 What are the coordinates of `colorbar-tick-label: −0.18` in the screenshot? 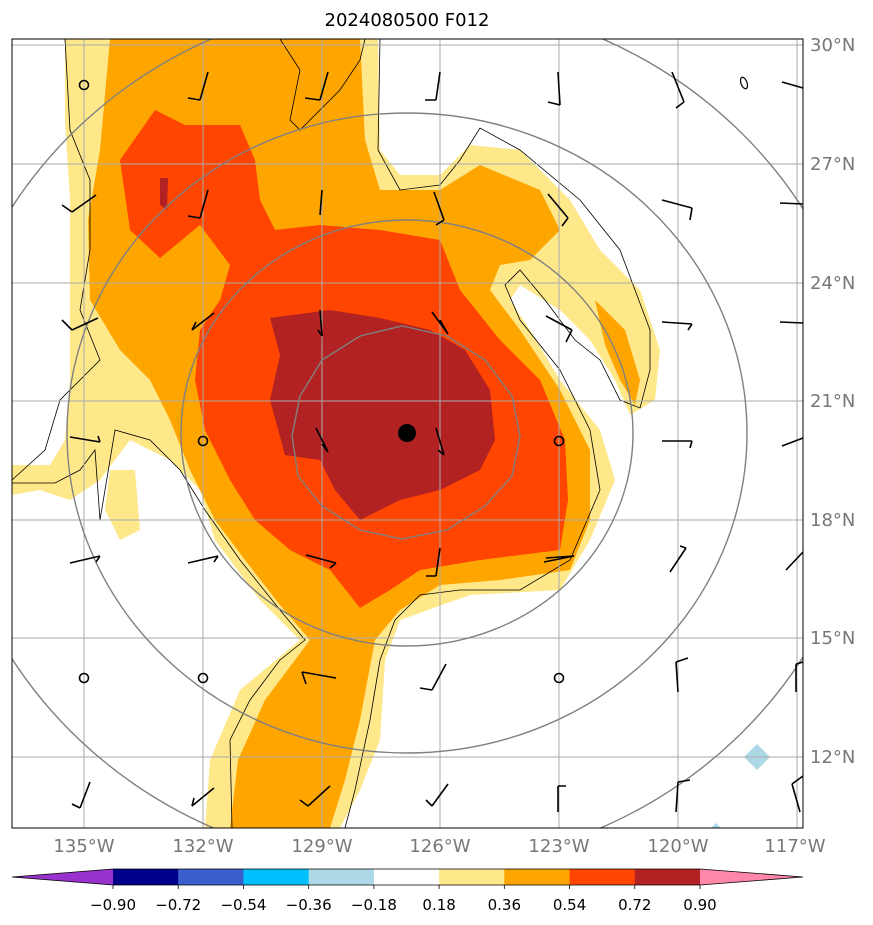 It's located at (374, 905).